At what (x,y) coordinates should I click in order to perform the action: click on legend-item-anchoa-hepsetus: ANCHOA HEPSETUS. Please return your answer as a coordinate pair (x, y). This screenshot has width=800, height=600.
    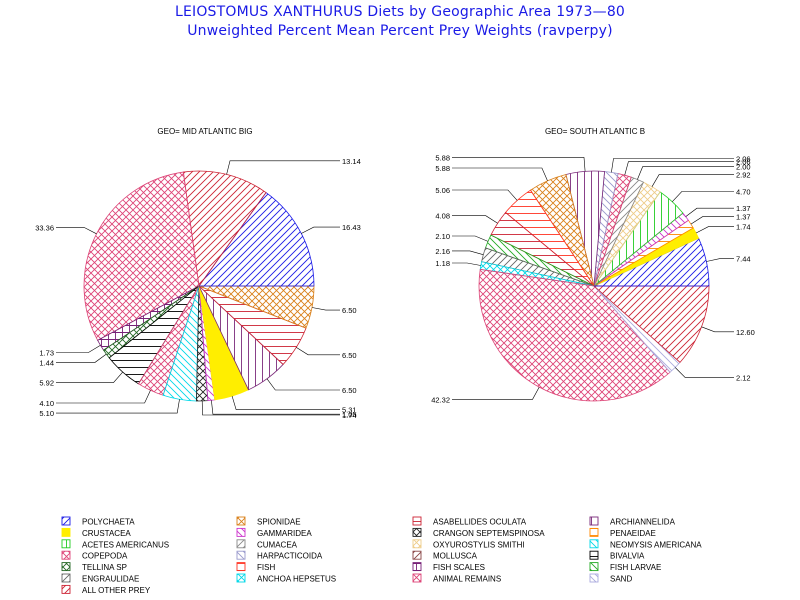
    Looking at the image, I should click on (286, 578).